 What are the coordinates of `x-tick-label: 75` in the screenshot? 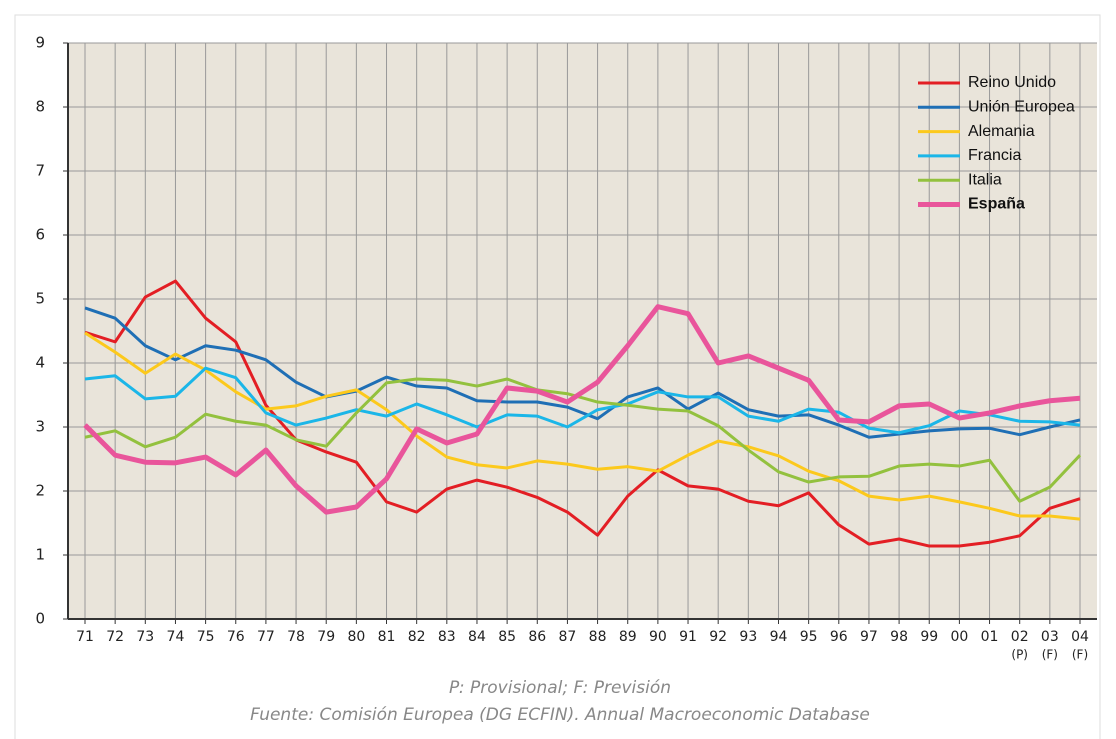 It's located at (206, 637).